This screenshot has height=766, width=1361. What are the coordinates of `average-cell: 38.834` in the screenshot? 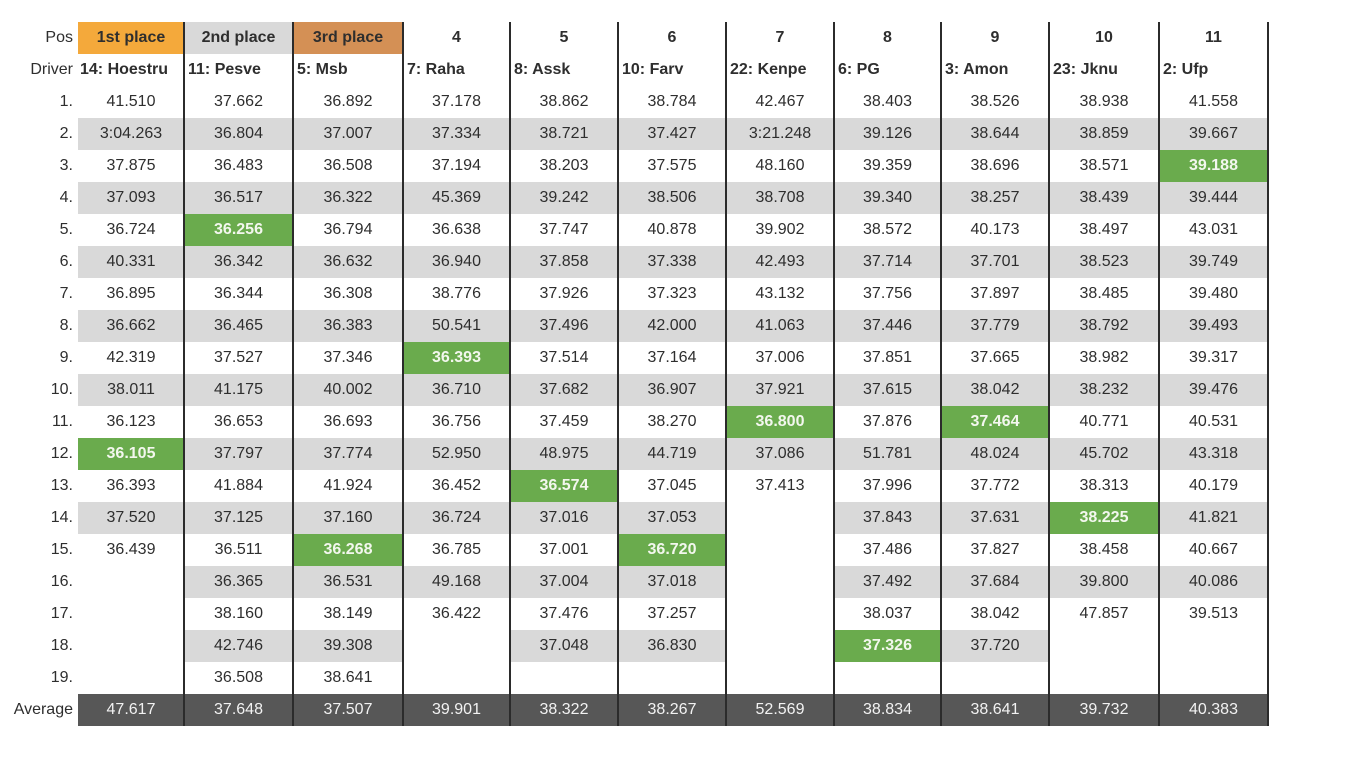 It's located at (887, 710).